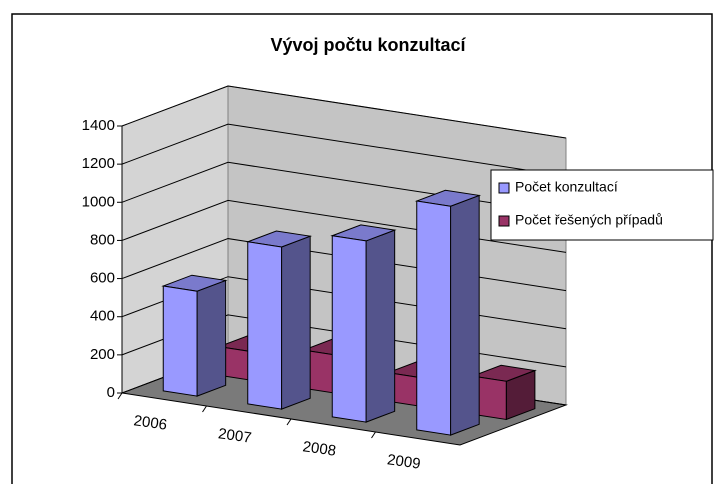 The height and width of the screenshot is (484, 719). I want to click on y-tick-label: 600, so click(102, 278).